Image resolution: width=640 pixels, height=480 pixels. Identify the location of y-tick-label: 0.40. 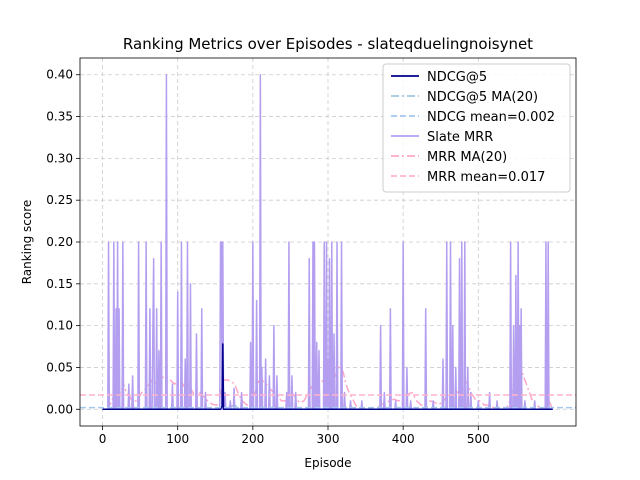
(59, 75).